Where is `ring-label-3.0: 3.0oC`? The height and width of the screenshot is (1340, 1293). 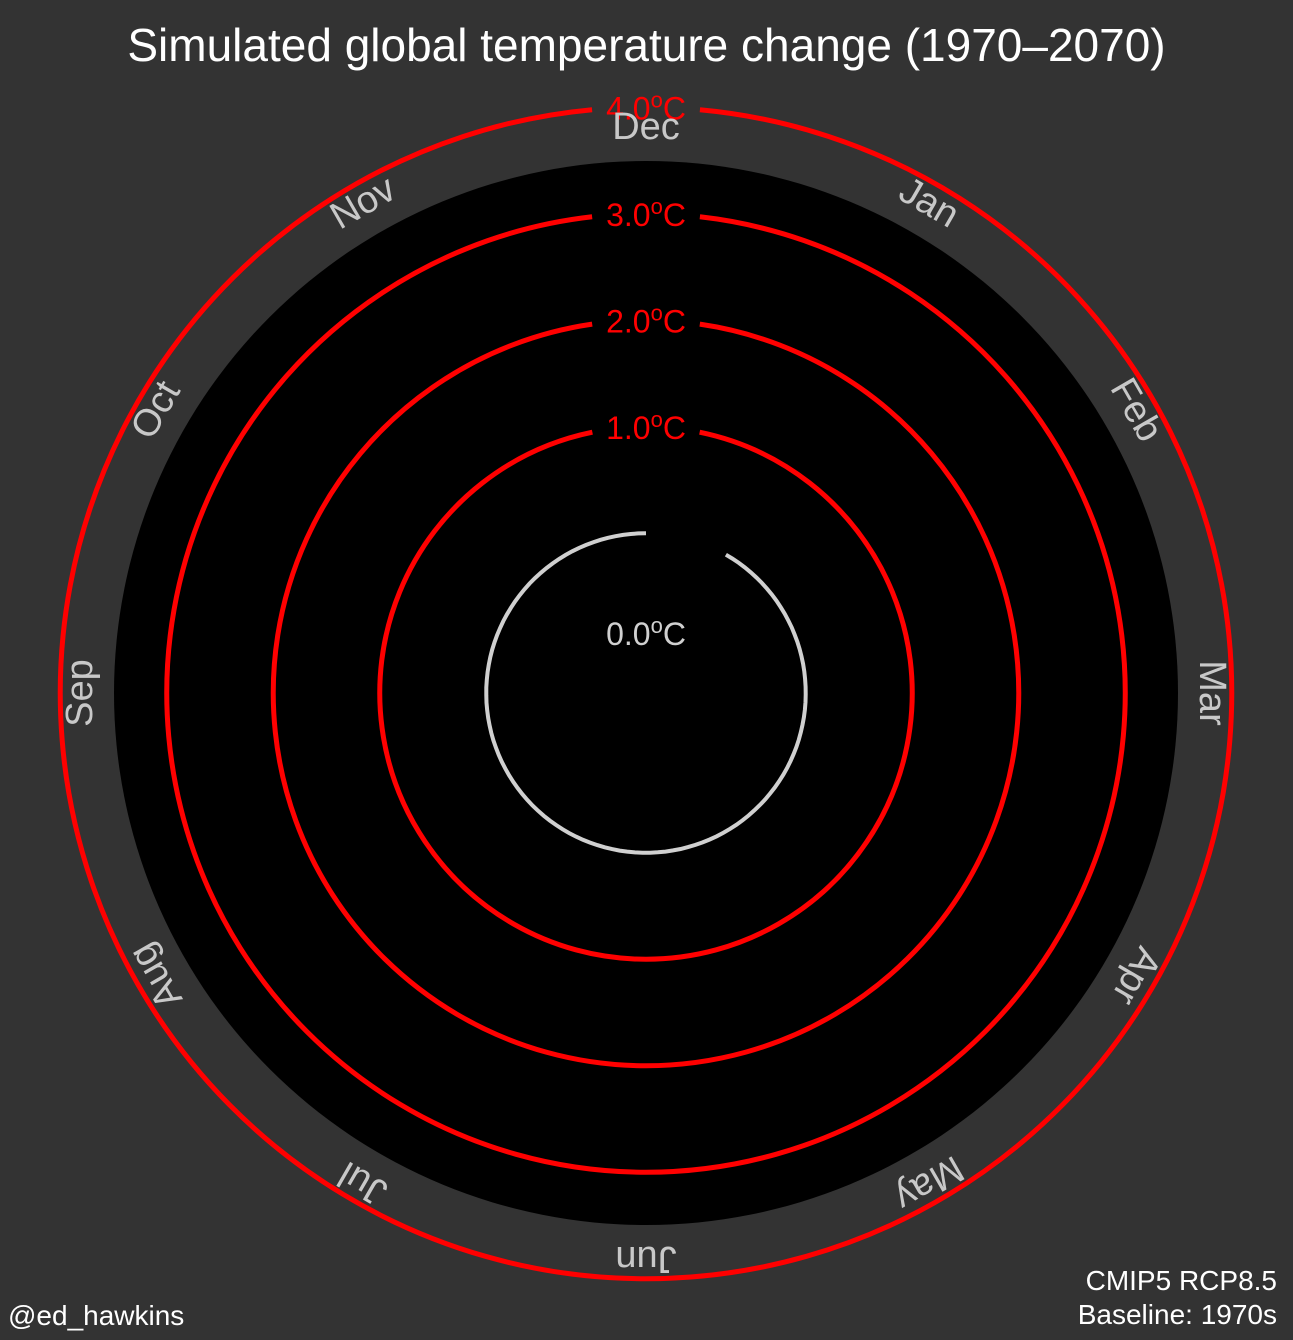 ring-label-3.0: 3.0oC is located at coordinates (646, 213).